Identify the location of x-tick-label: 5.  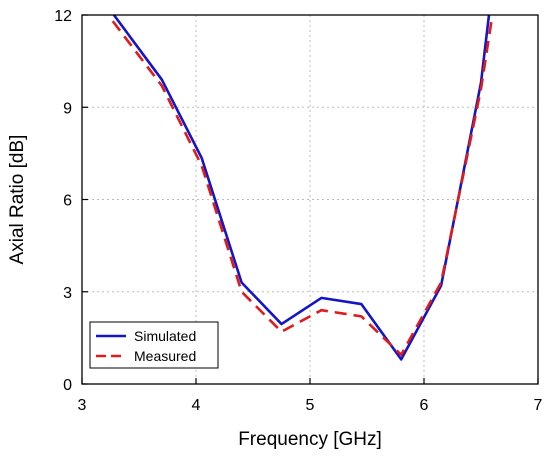
(310, 405).